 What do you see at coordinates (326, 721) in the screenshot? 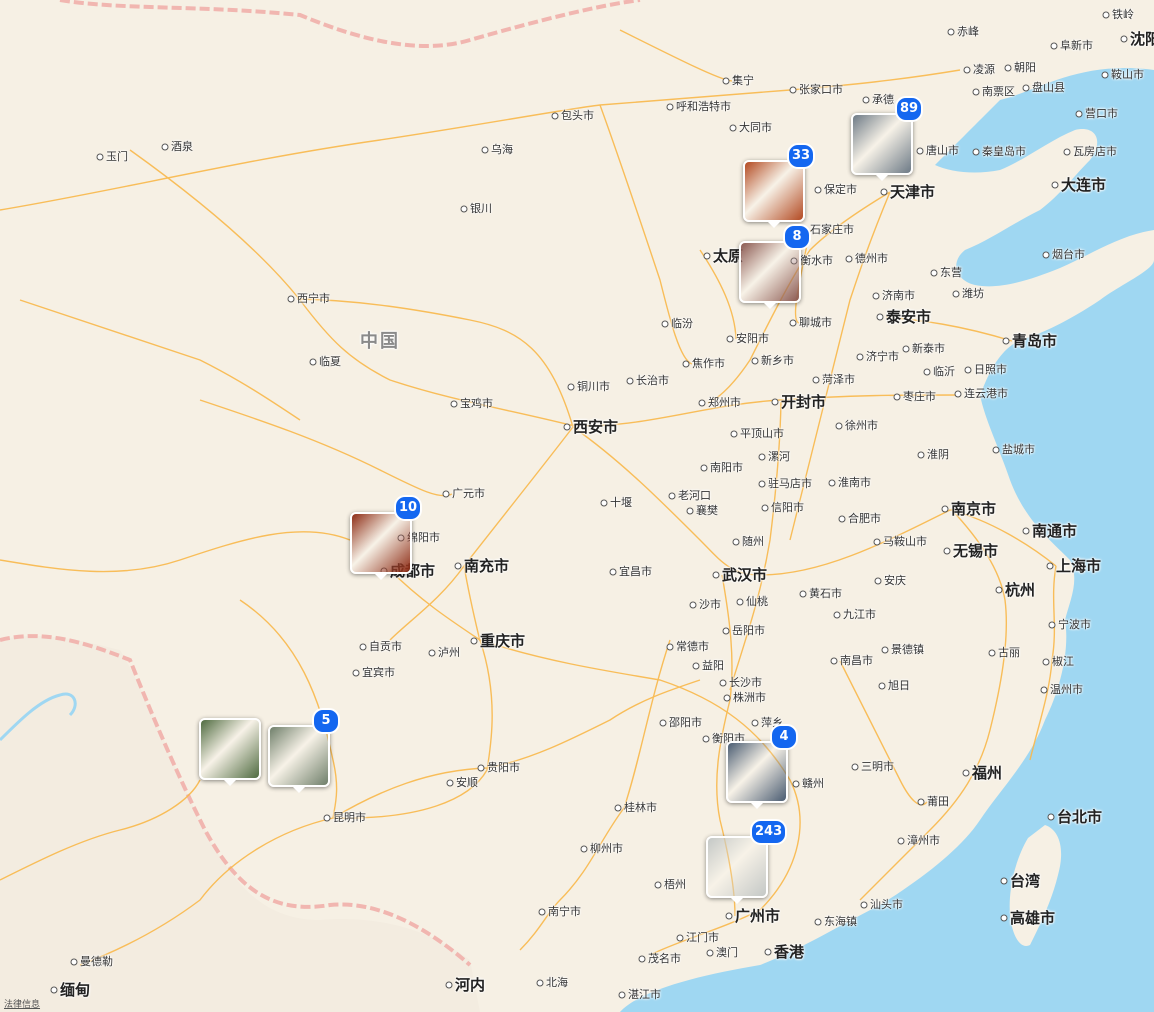
I see `photo-count-badge: 5` at bounding box center [326, 721].